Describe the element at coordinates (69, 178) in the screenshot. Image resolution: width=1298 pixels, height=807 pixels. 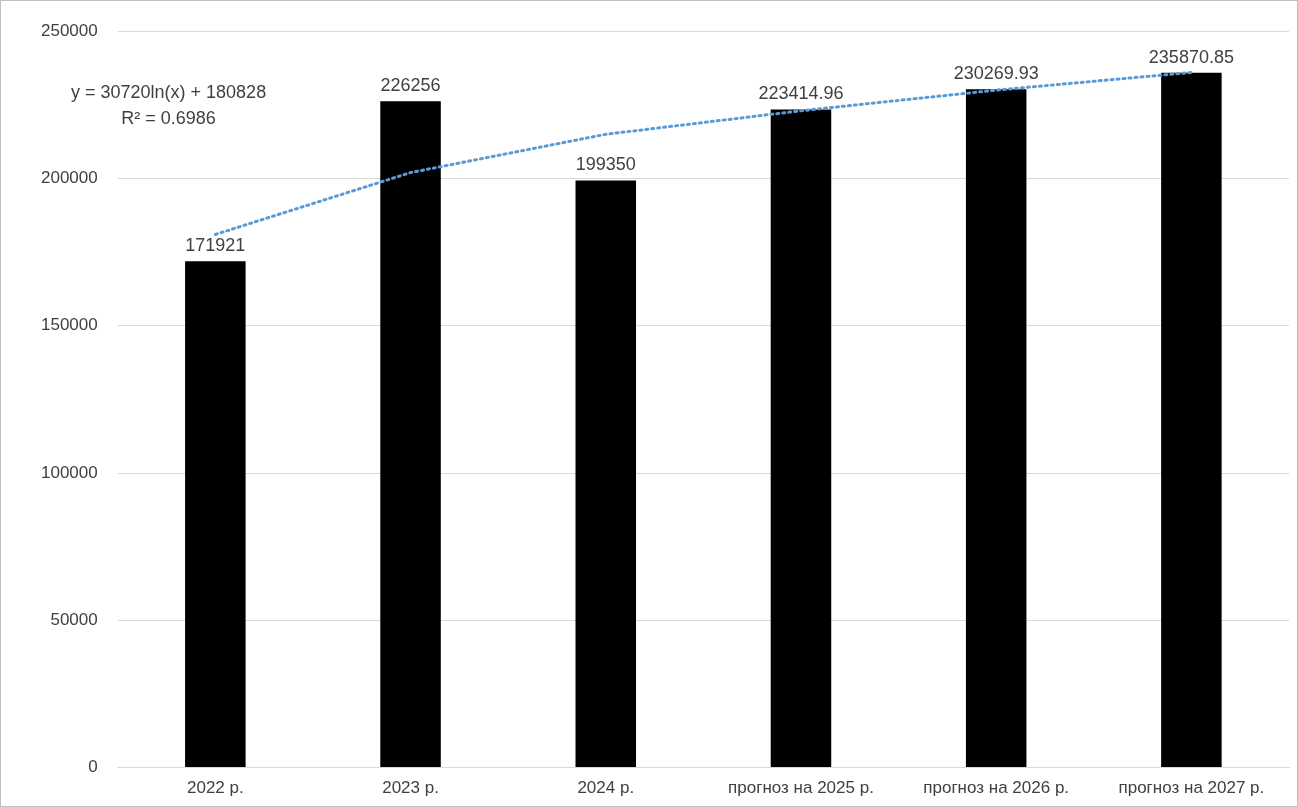
I see `y-tick-label: 200000` at that location.